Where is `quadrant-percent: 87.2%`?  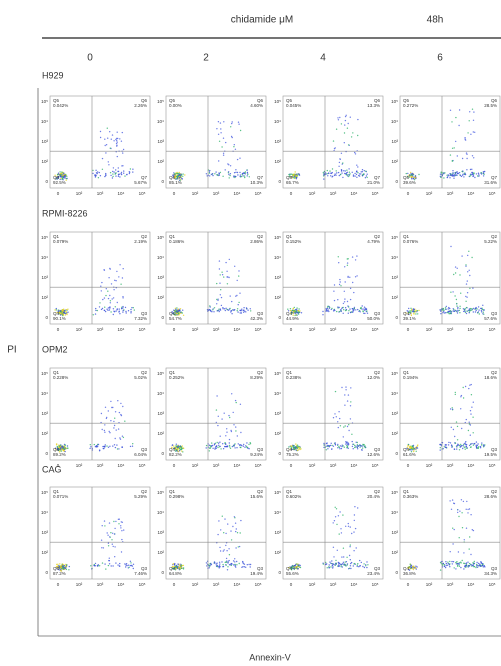 quadrant-percent: 87.2% is located at coordinates (59, 573).